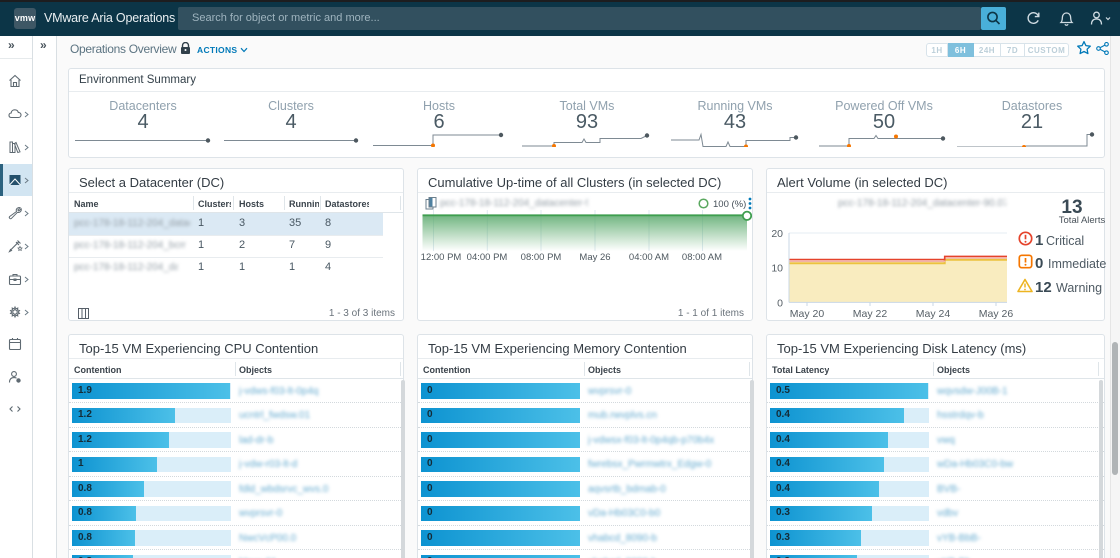 This screenshot has height=558, width=1120. I want to click on svg-text: 04:00 PM, so click(487, 257).